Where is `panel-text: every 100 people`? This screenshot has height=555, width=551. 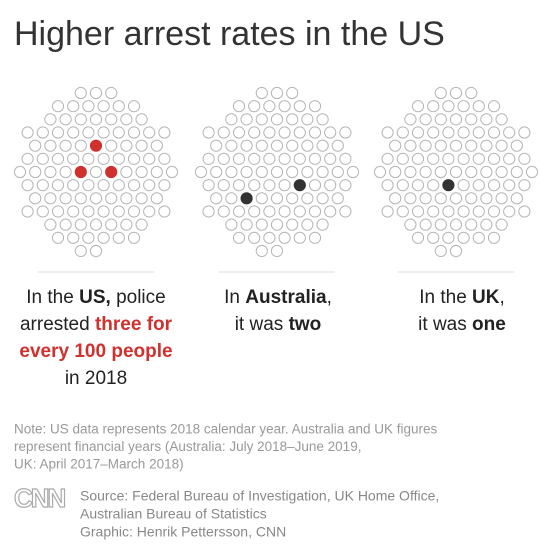 panel-text: every 100 people is located at coordinates (95, 351).